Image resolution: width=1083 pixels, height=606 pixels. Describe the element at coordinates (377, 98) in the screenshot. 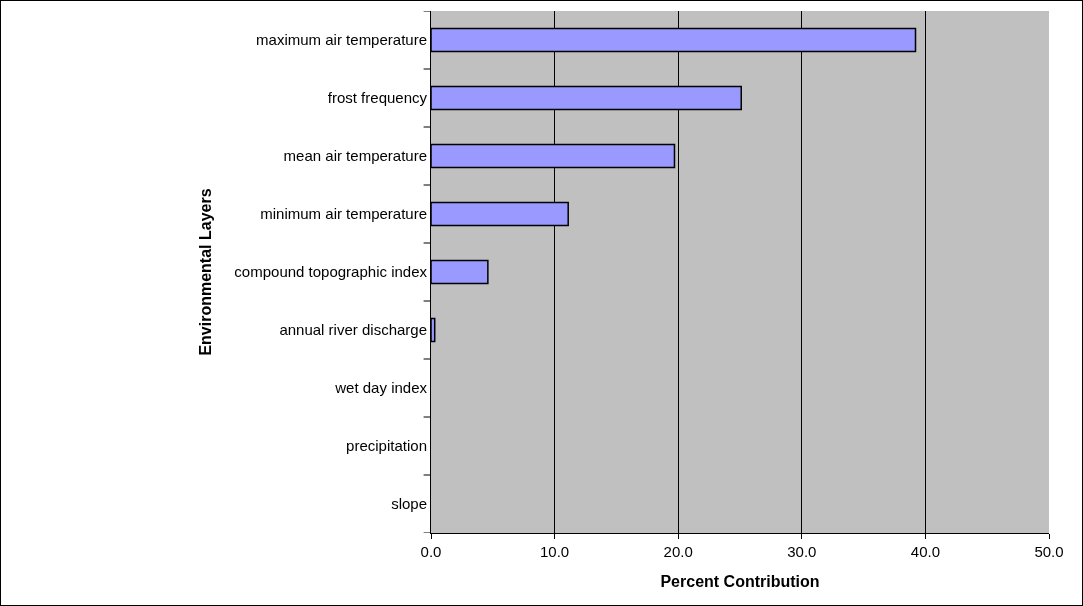

I see `y-tick-label: frost frequency` at that location.